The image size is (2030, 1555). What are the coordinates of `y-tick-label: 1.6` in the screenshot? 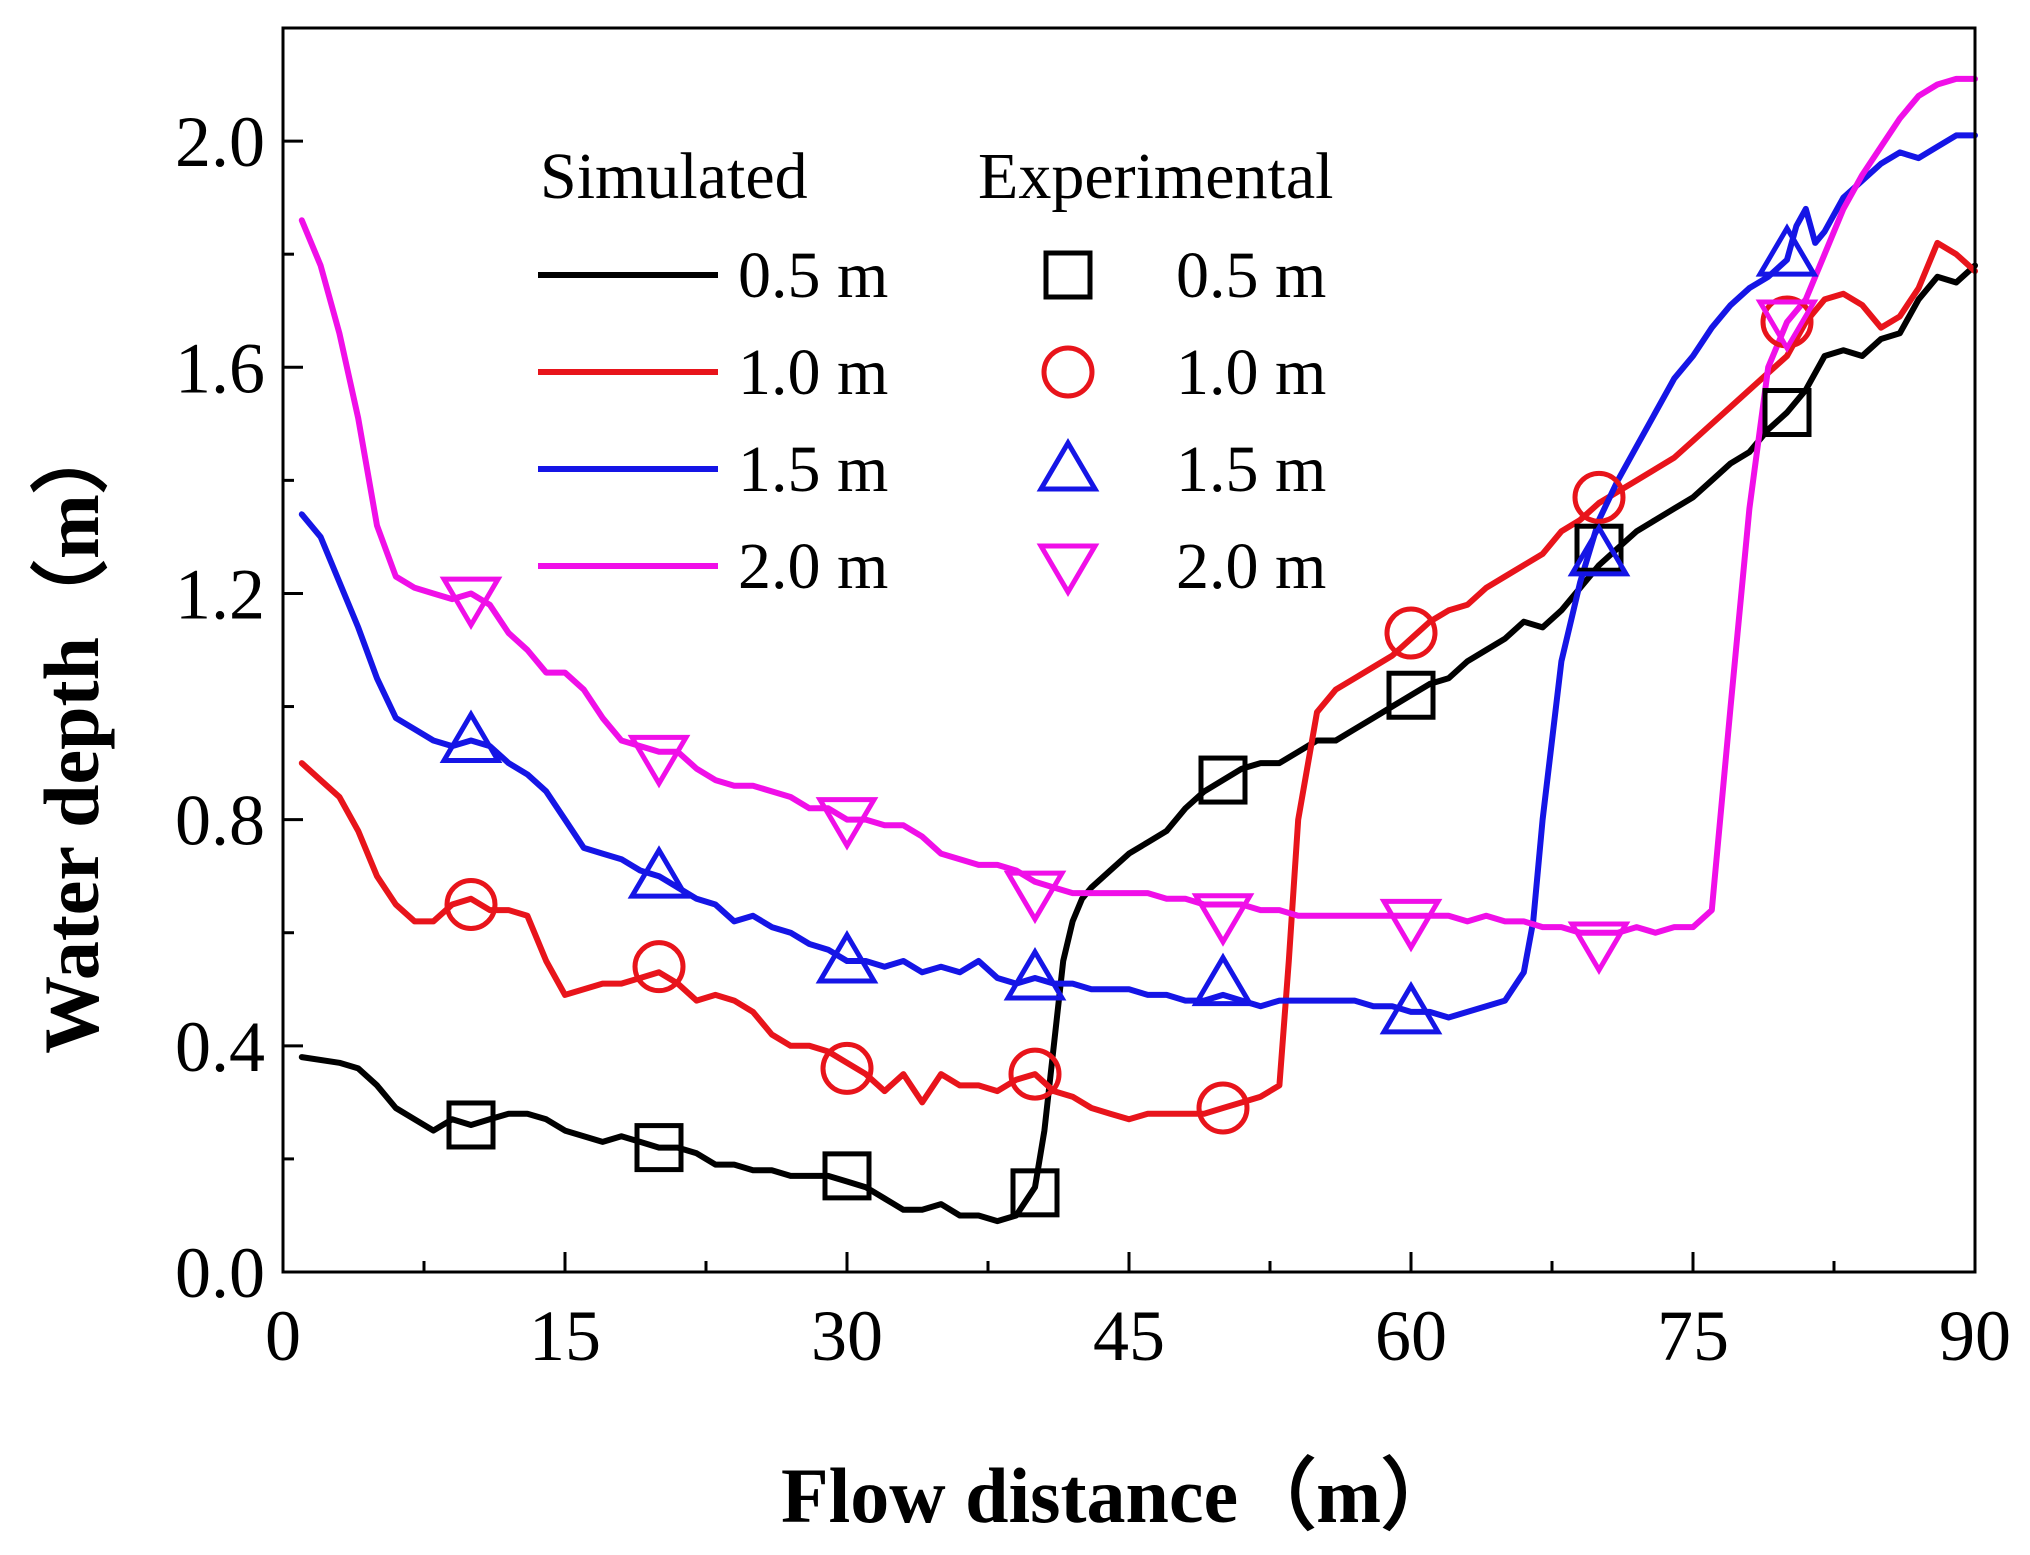 It's located at (220, 368).